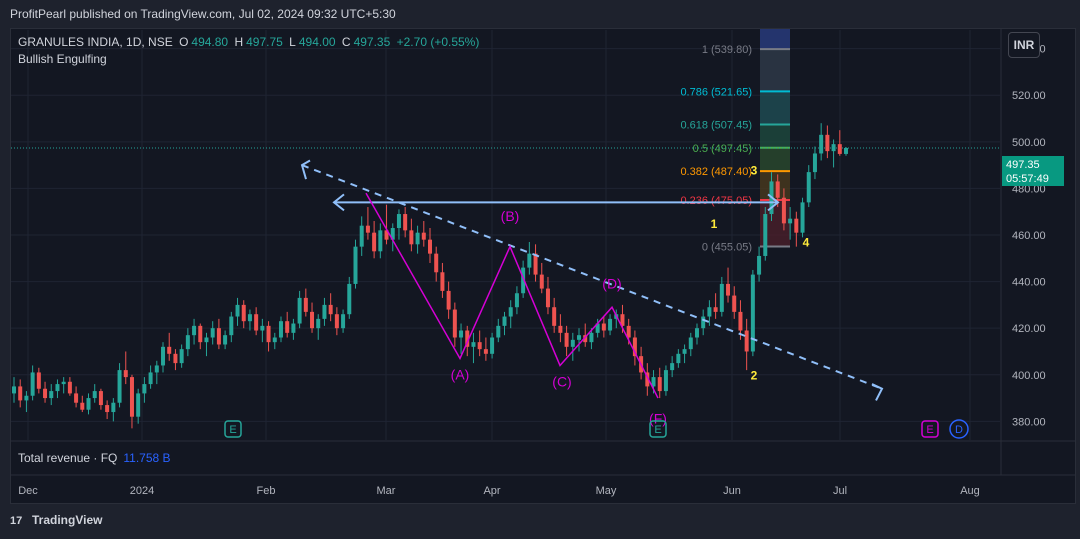 This screenshot has width=1080, height=539. What do you see at coordinates (510, 216) in the screenshot?
I see `pattern-point-label: (B)` at bounding box center [510, 216].